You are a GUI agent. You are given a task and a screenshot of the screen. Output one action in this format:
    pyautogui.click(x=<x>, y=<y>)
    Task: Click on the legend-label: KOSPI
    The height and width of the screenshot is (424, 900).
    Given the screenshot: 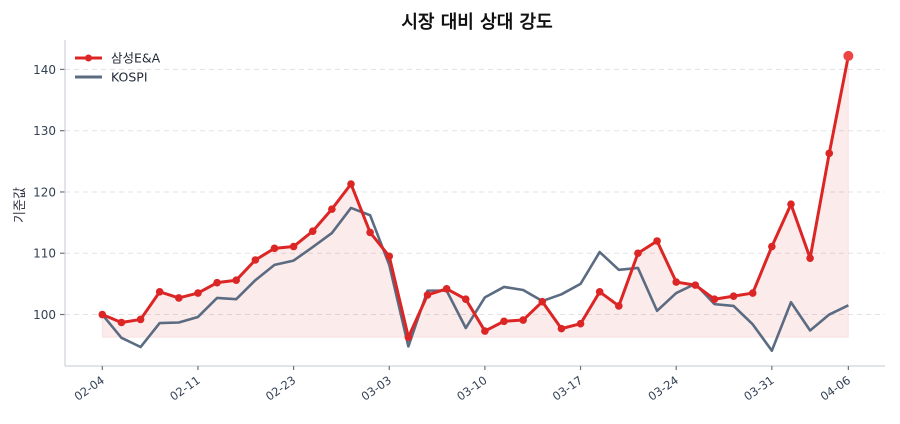 What is the action you would take?
    pyautogui.click(x=129, y=77)
    